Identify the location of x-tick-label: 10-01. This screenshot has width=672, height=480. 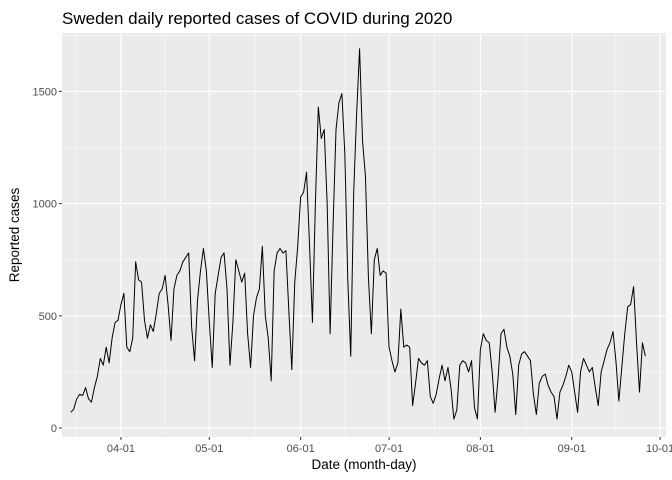
(659, 449).